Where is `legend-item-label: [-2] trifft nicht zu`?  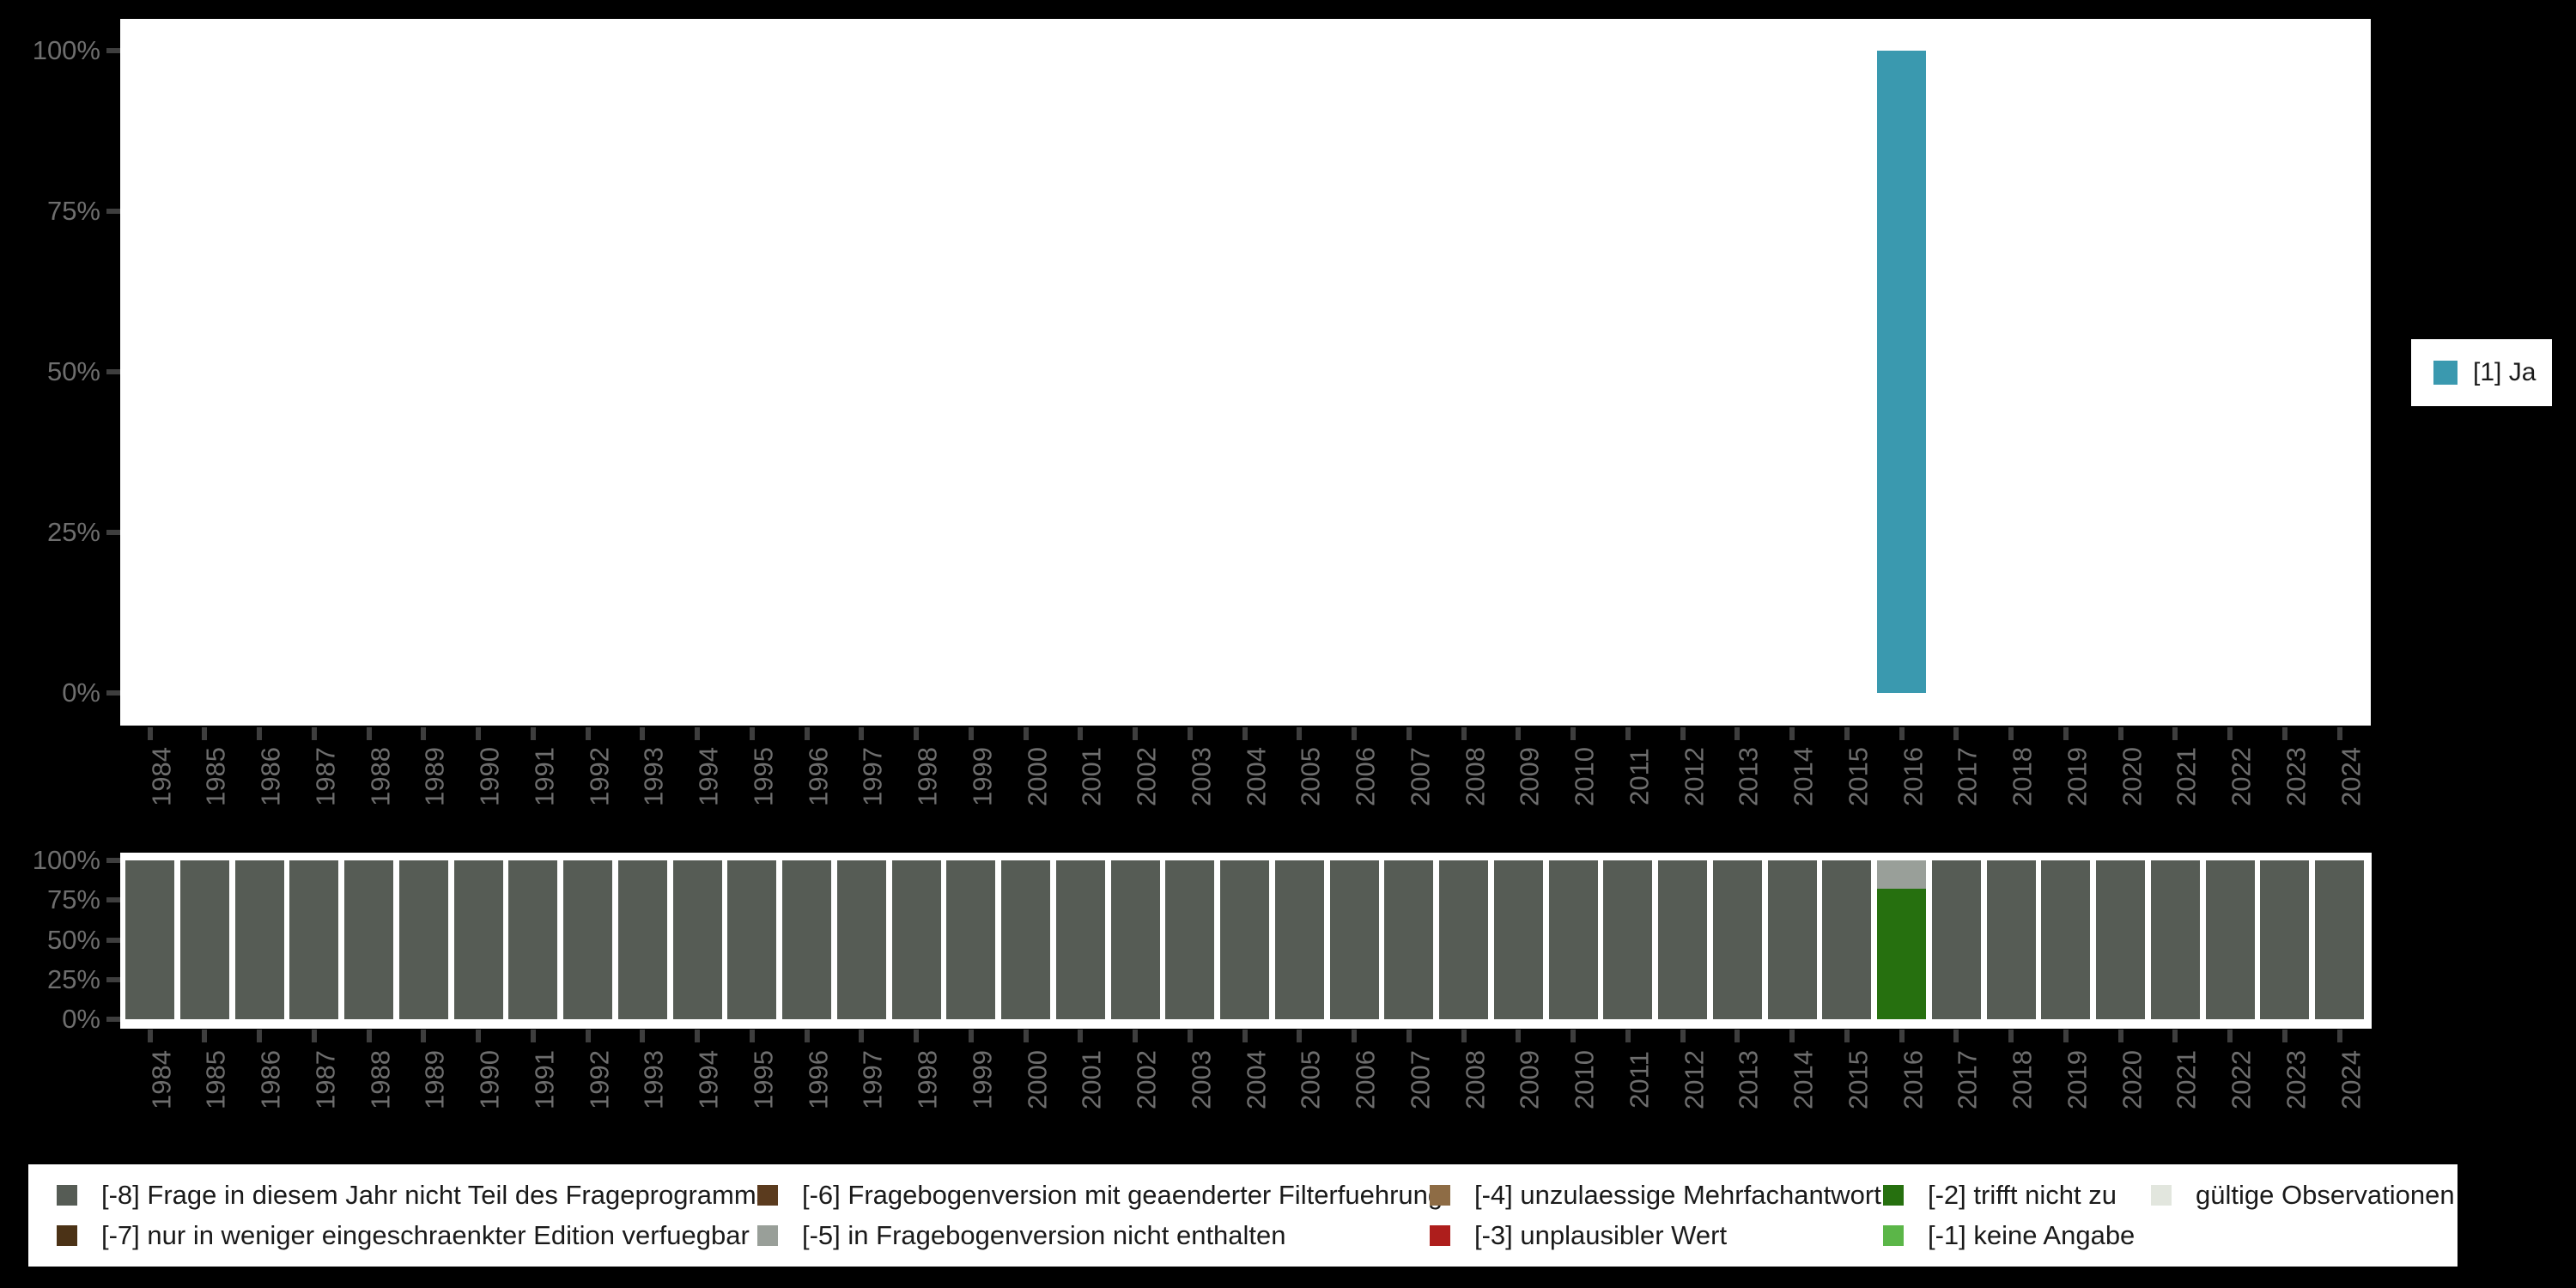 legend-item-label: [-2] trifft nicht zu is located at coordinates (2023, 1195).